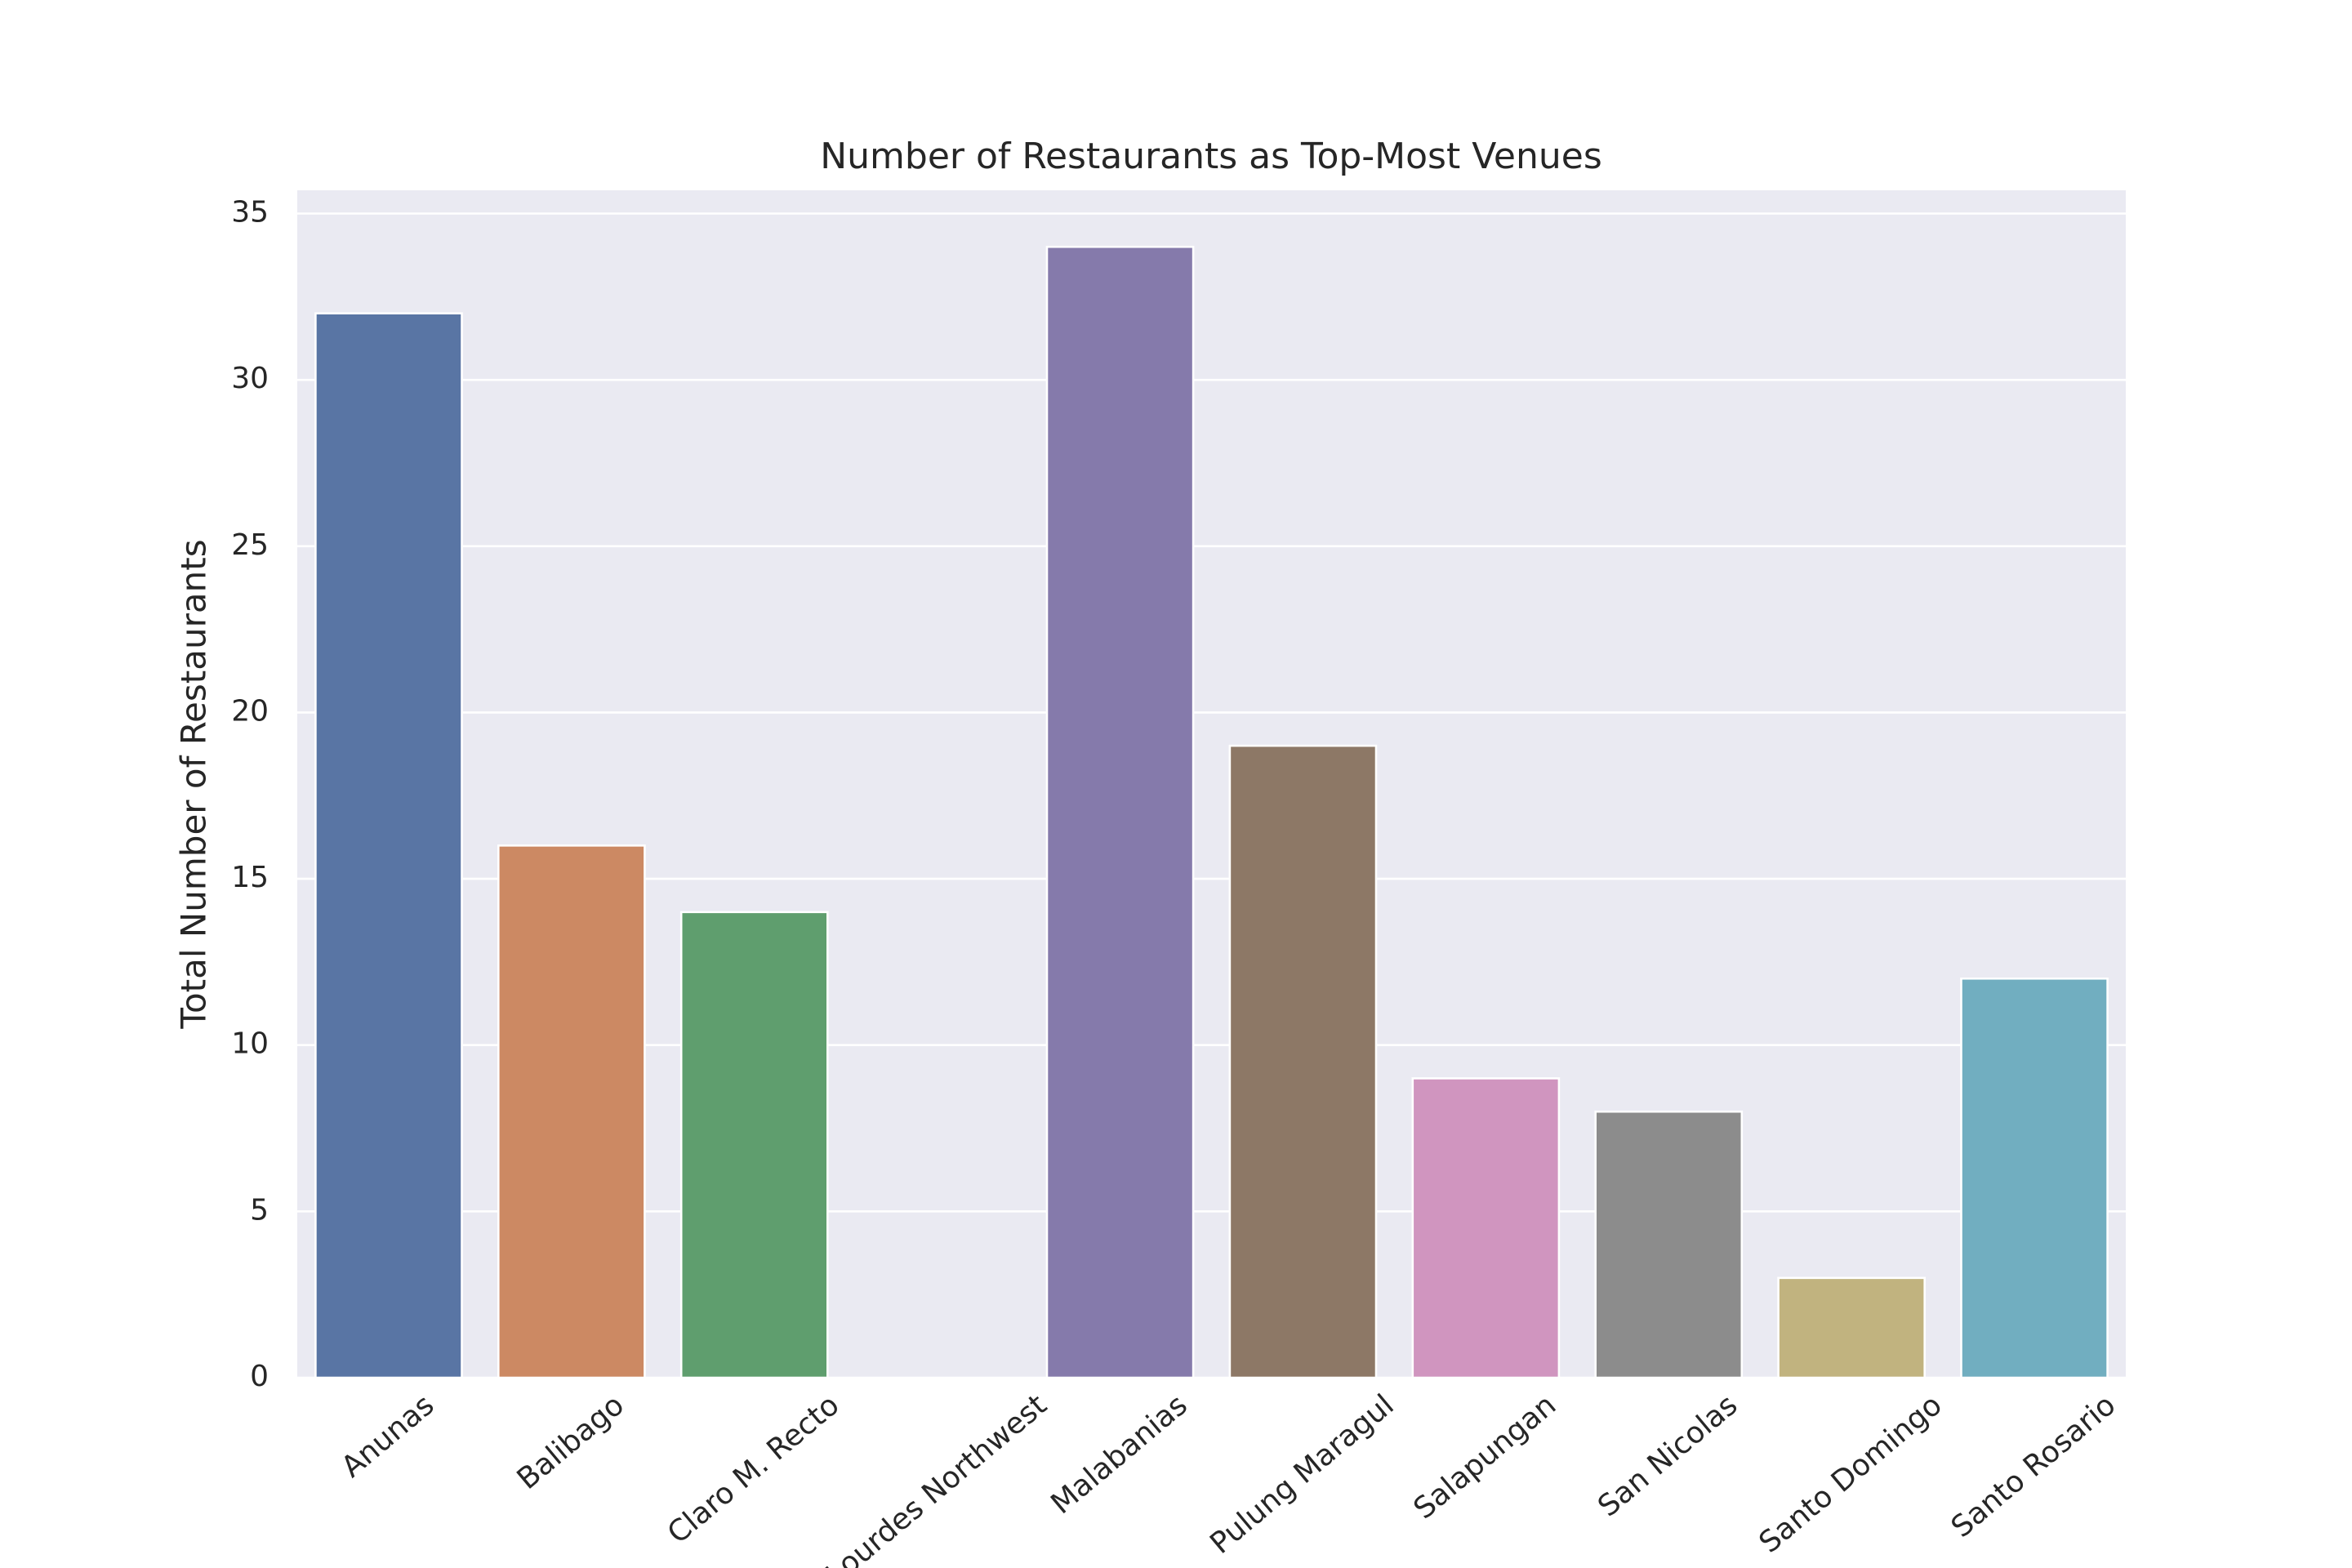 This screenshot has height=1568, width=2352. What do you see at coordinates (250, 1044) in the screenshot?
I see `y-tick-label: 10` at bounding box center [250, 1044].